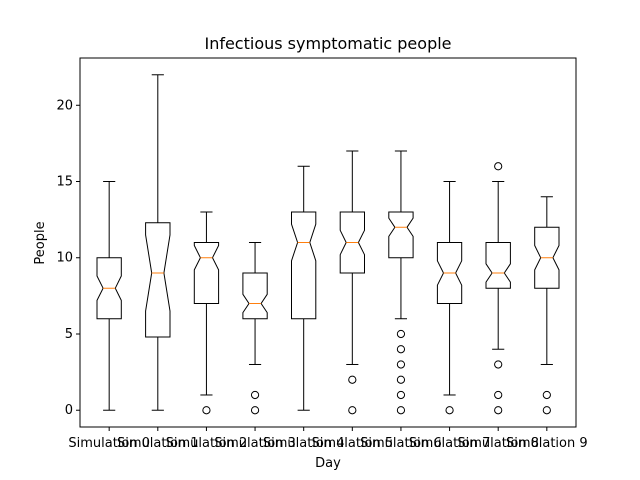  Describe the element at coordinates (304, 443) in the screenshot. I see `x-tick-label: Simulation 4` at that location.